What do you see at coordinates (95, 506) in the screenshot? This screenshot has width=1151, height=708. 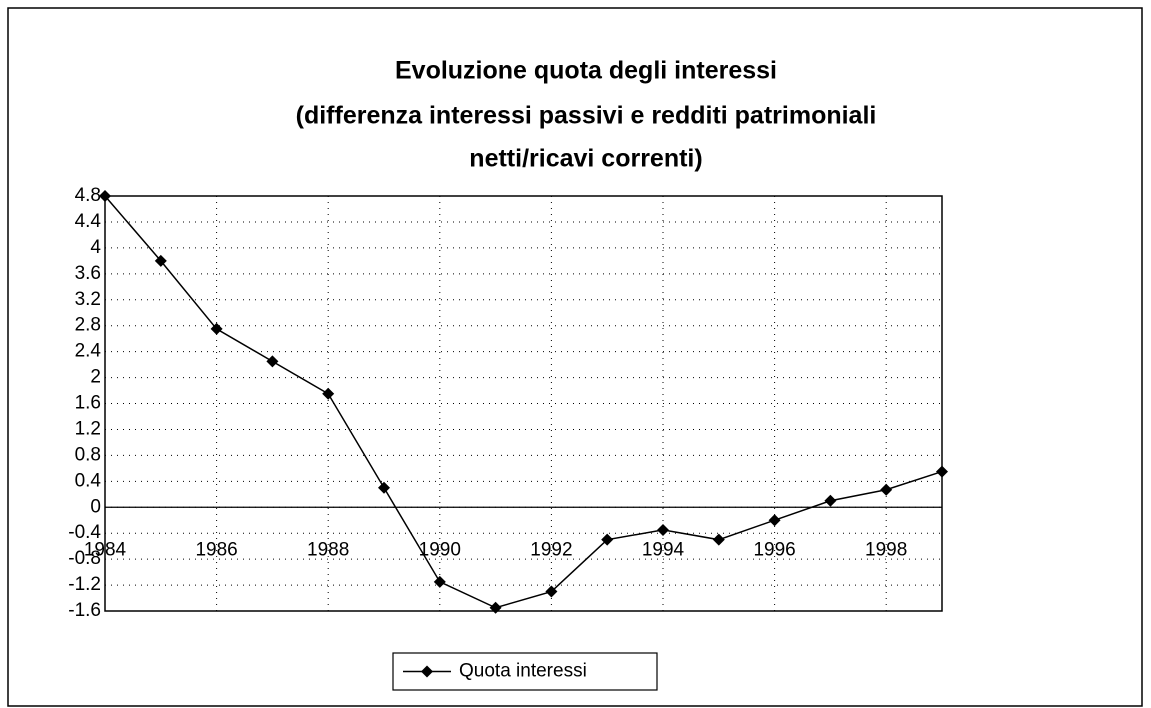 I see `y-tick-label: 0` at bounding box center [95, 506].